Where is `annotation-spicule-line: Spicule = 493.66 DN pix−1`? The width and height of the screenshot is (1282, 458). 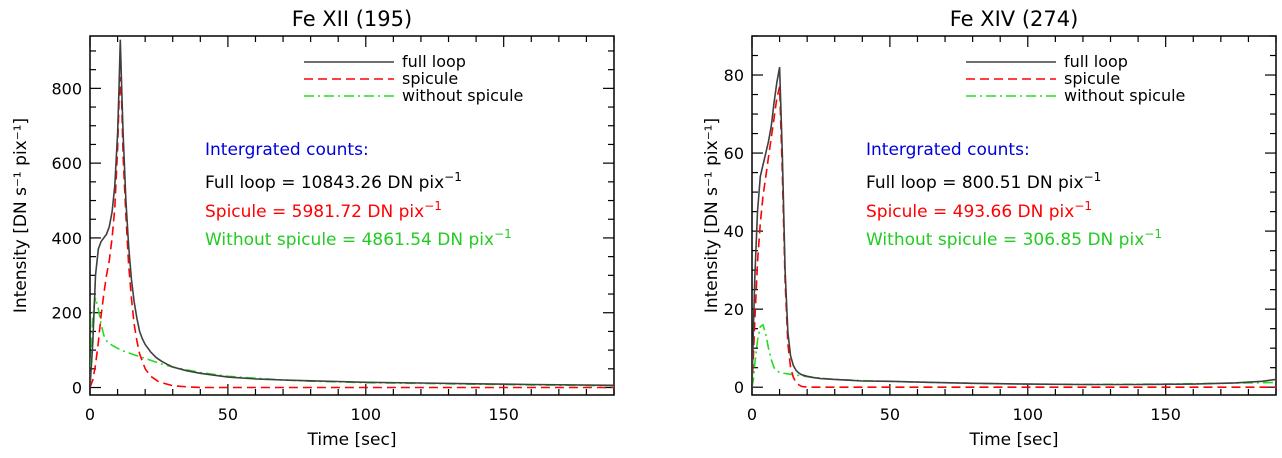 annotation-spicule-line: Spicule = 493.66 DN pix−1 is located at coordinates (979, 210).